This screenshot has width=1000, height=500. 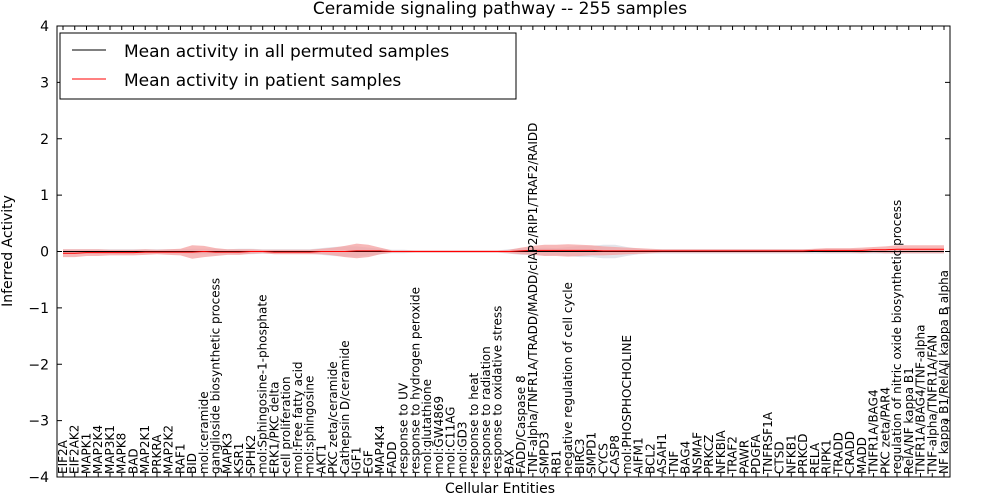 I want to click on category-label: PDGFA, so click(x=756, y=453).